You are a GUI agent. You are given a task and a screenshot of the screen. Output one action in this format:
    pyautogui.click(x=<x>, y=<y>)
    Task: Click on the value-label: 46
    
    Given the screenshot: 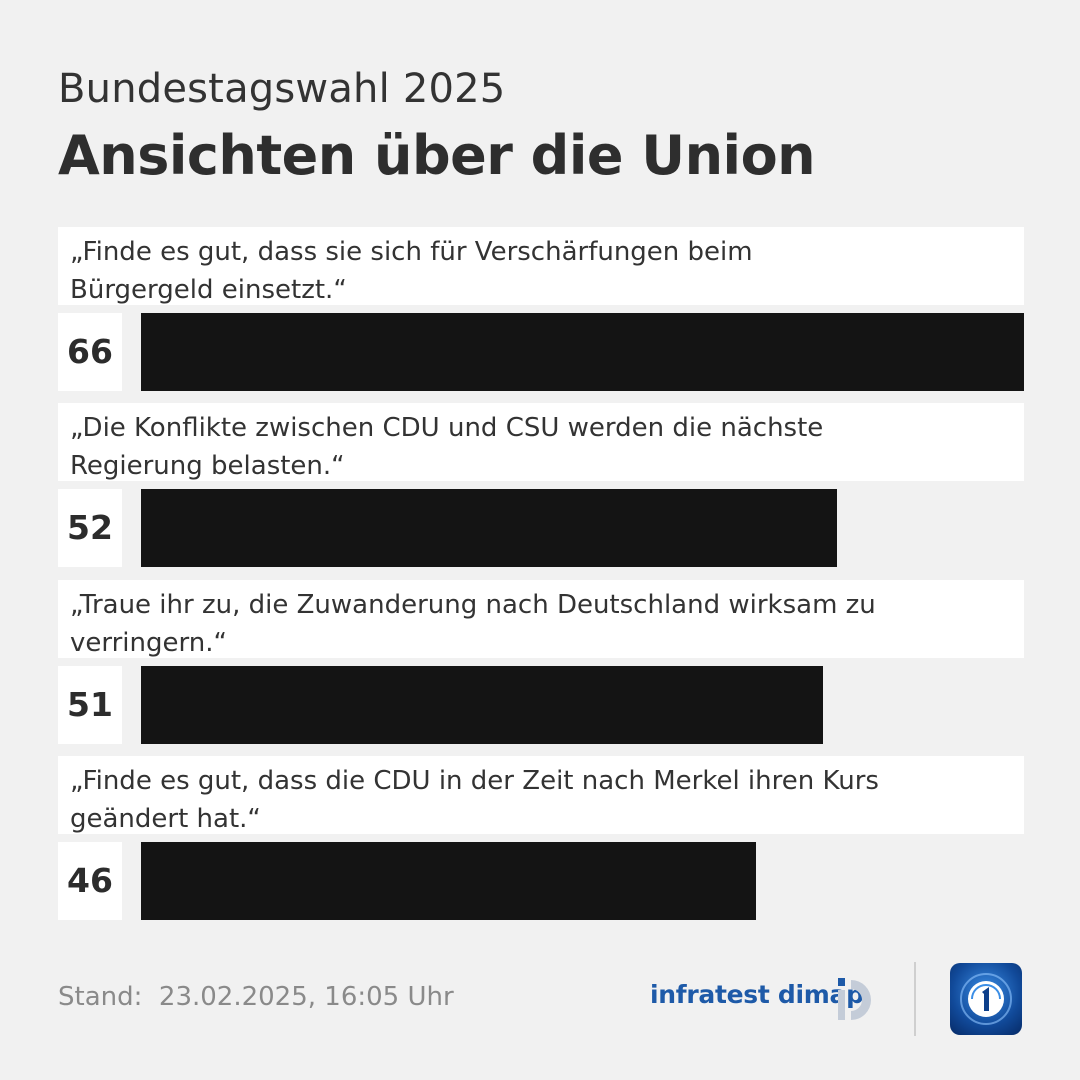 What is the action you would take?
    pyautogui.click(x=90, y=881)
    